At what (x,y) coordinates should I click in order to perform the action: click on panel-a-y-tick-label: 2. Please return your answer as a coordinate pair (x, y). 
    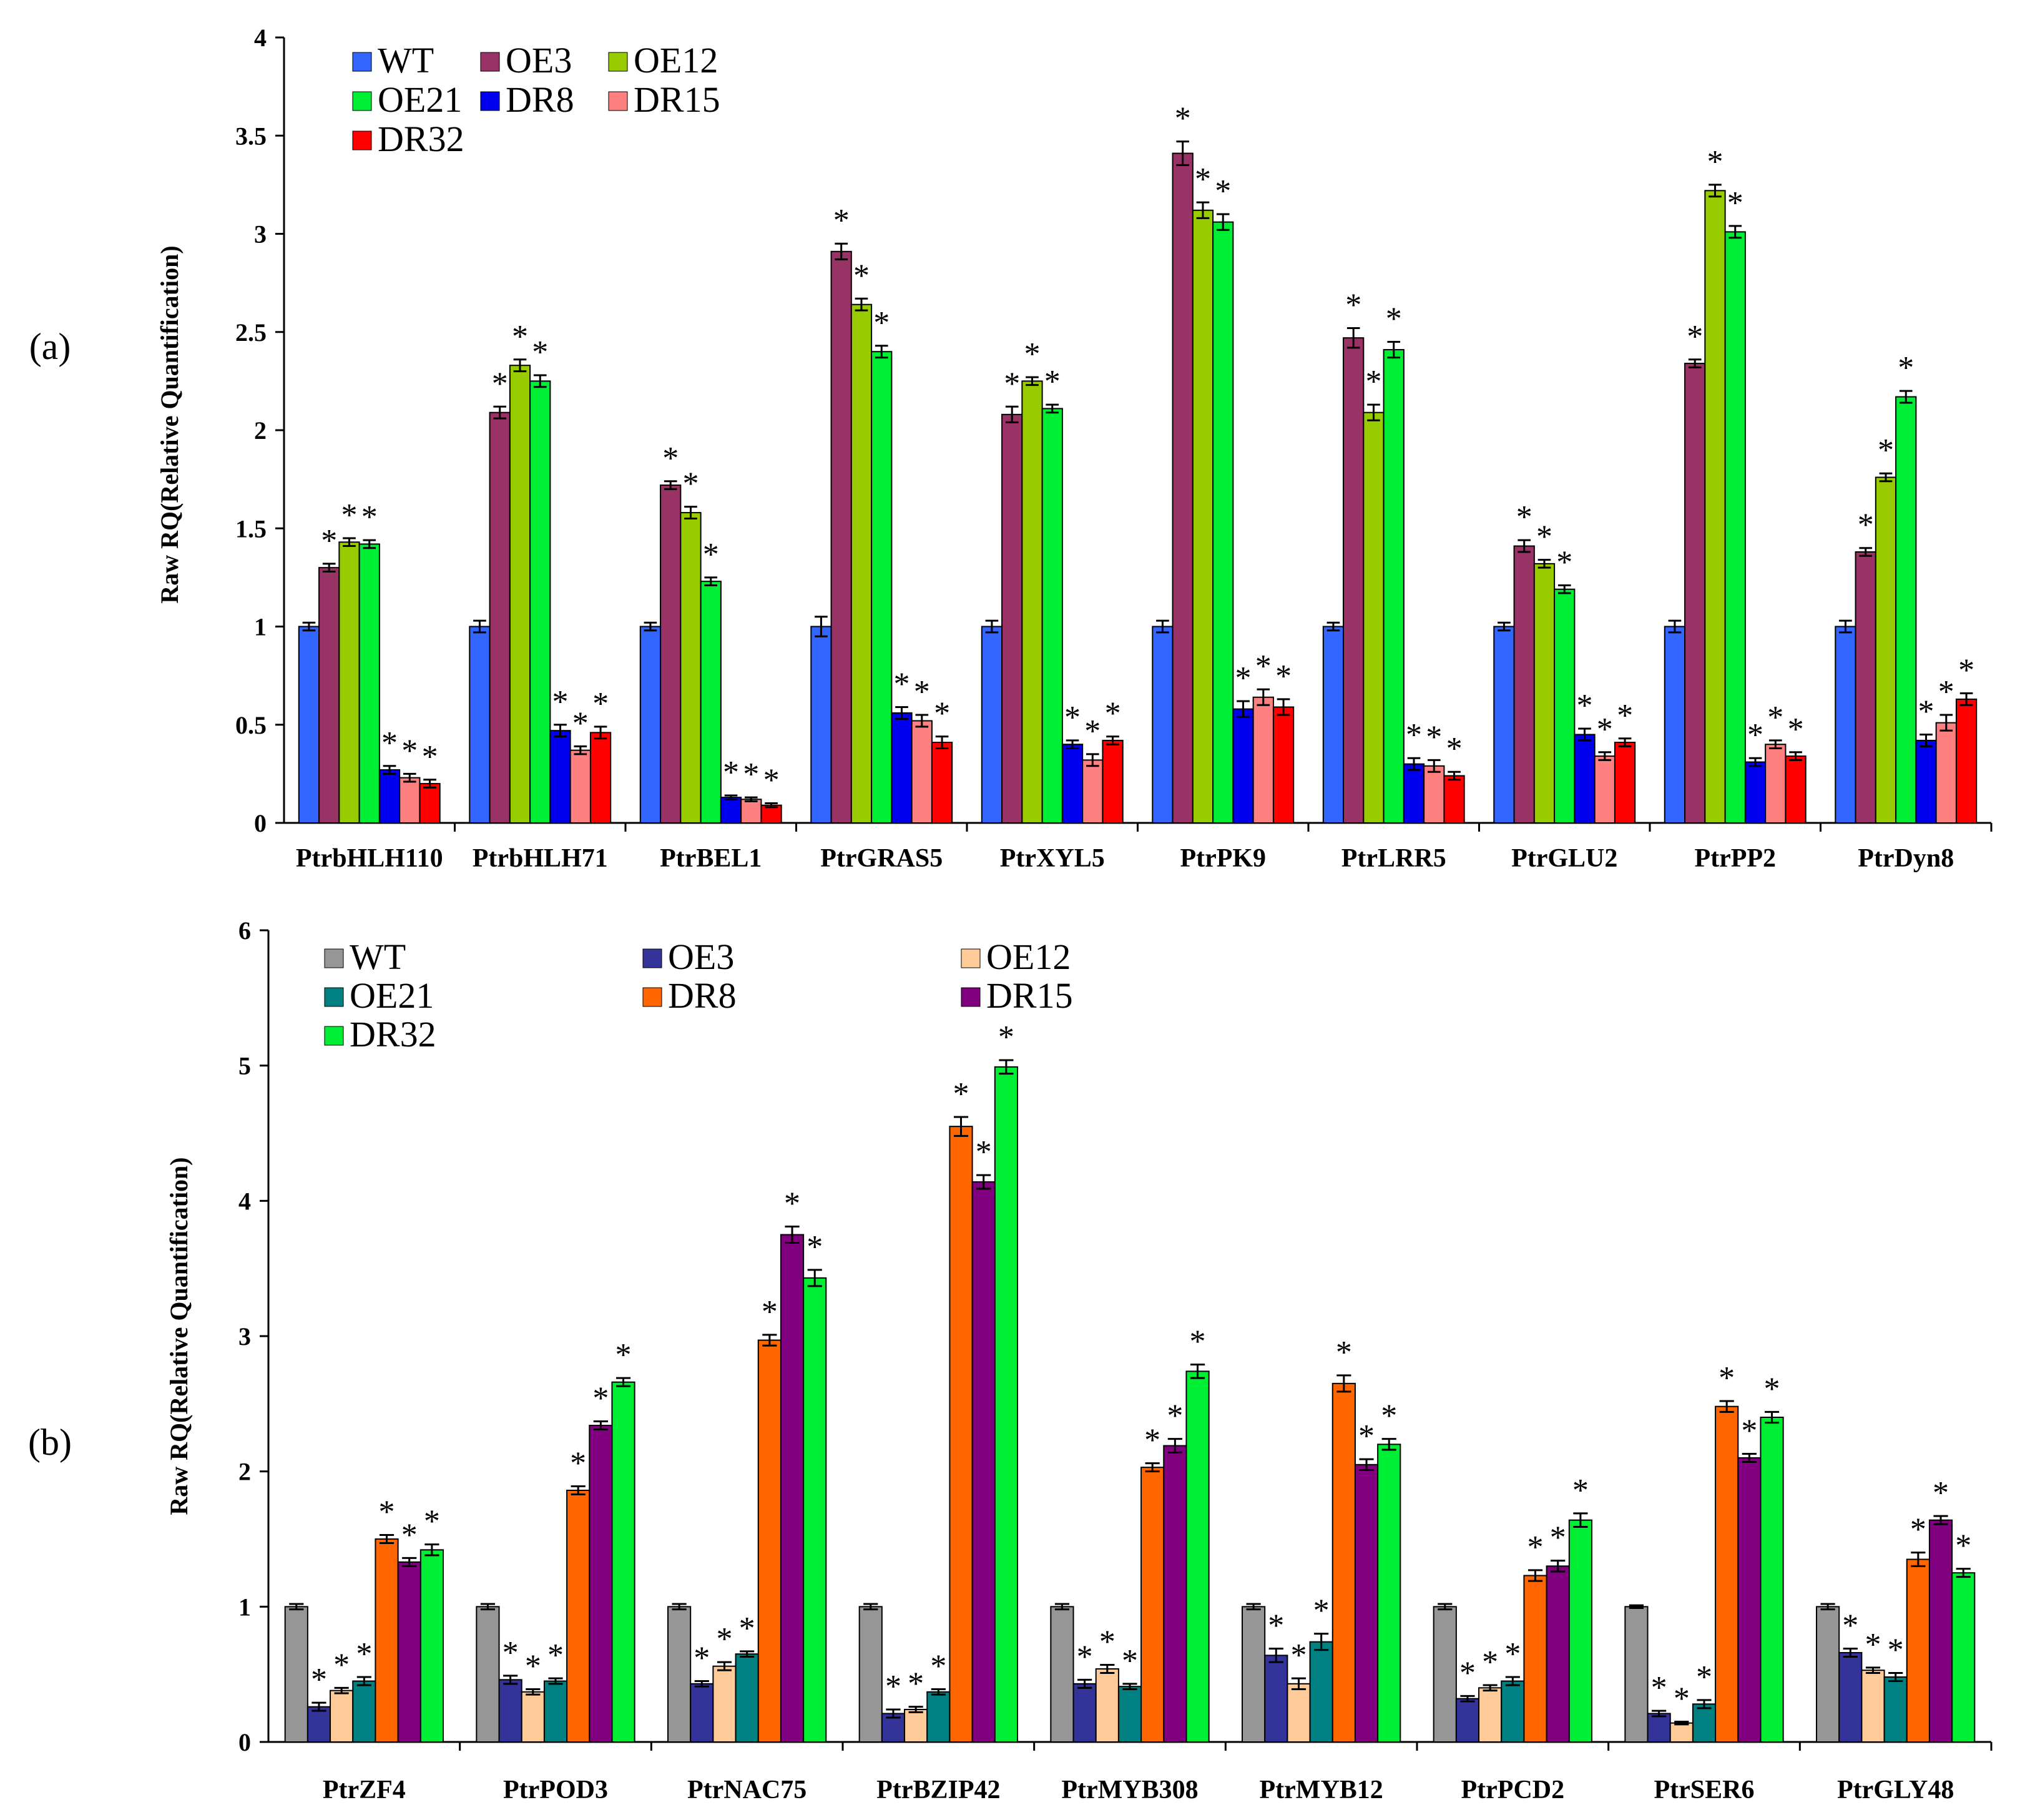
    Looking at the image, I should click on (260, 431).